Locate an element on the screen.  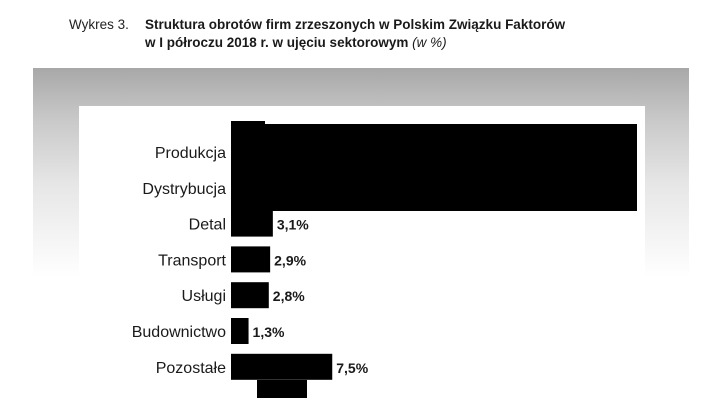
value-labels: 3,1% 2,9% 2,8% 1,3% 7,5% is located at coordinates (311, 296).